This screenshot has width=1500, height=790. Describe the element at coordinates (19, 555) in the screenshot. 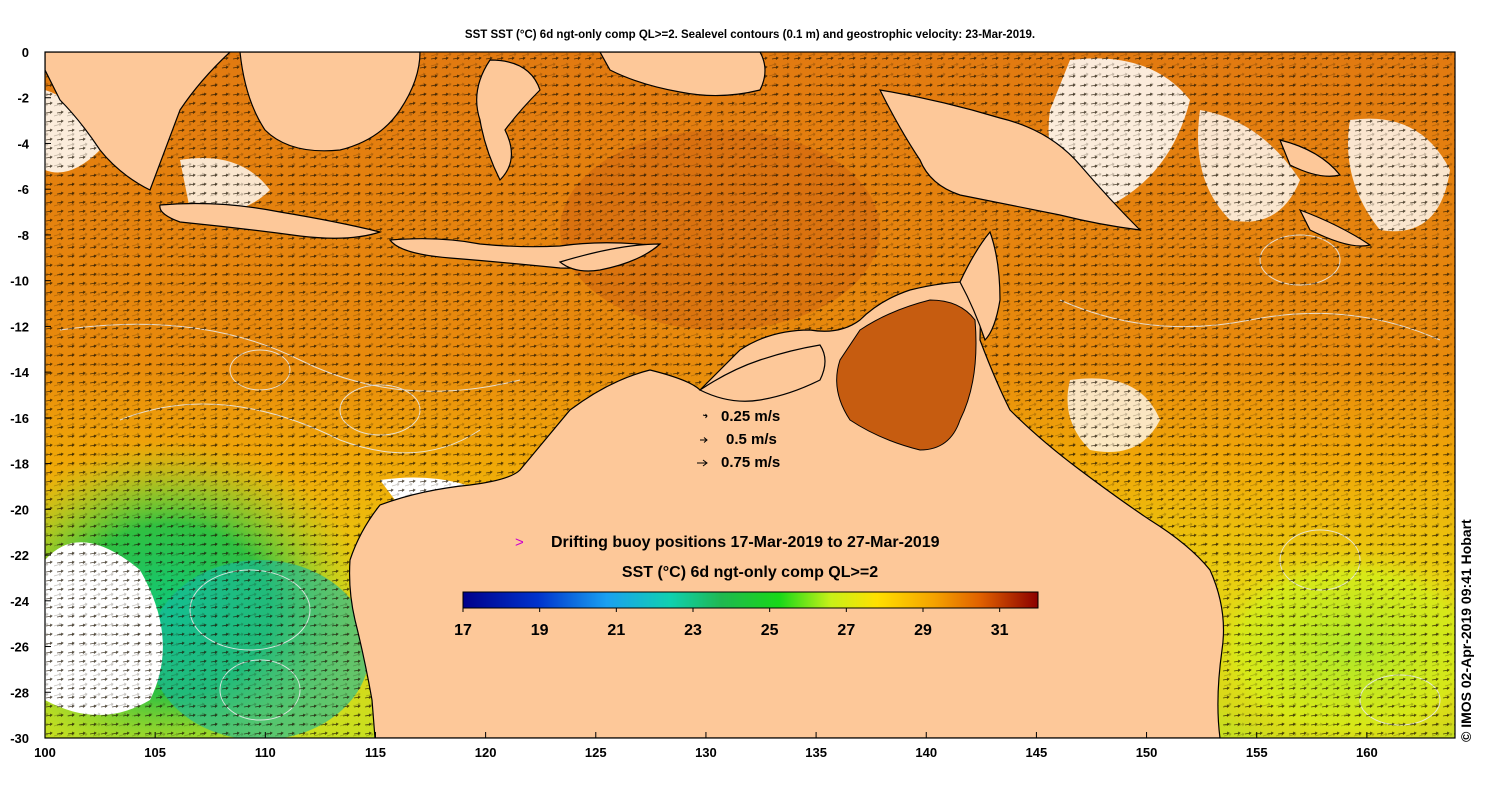

I see `y-tick-label: -22` at that location.